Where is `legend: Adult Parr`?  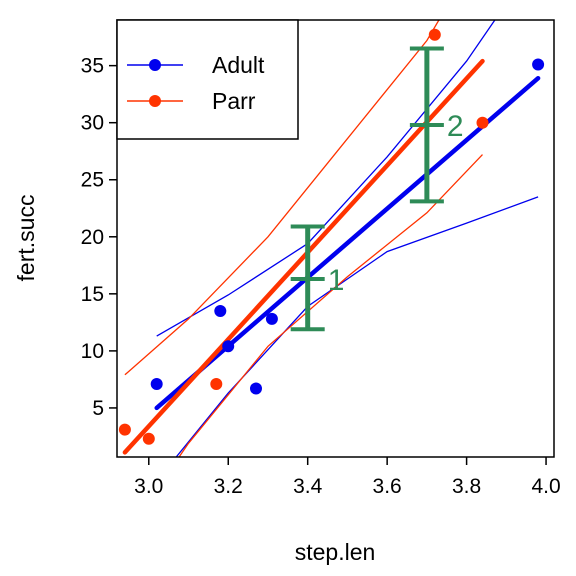
legend: Adult Parr is located at coordinates (207, 79).